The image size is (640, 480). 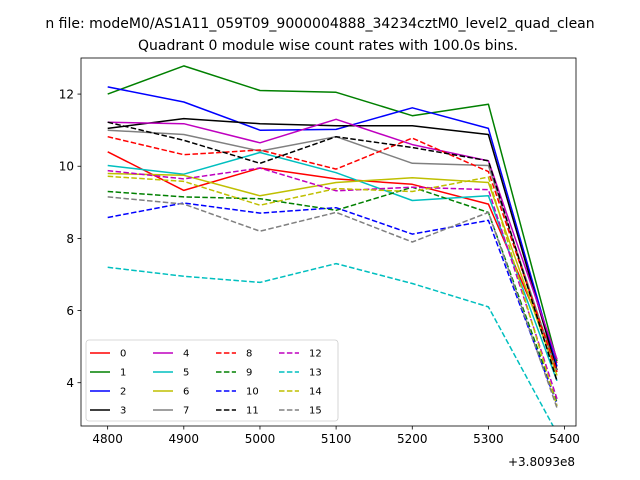 What do you see at coordinates (123, 392) in the screenshot?
I see `legend-label-2: 2` at bounding box center [123, 392].